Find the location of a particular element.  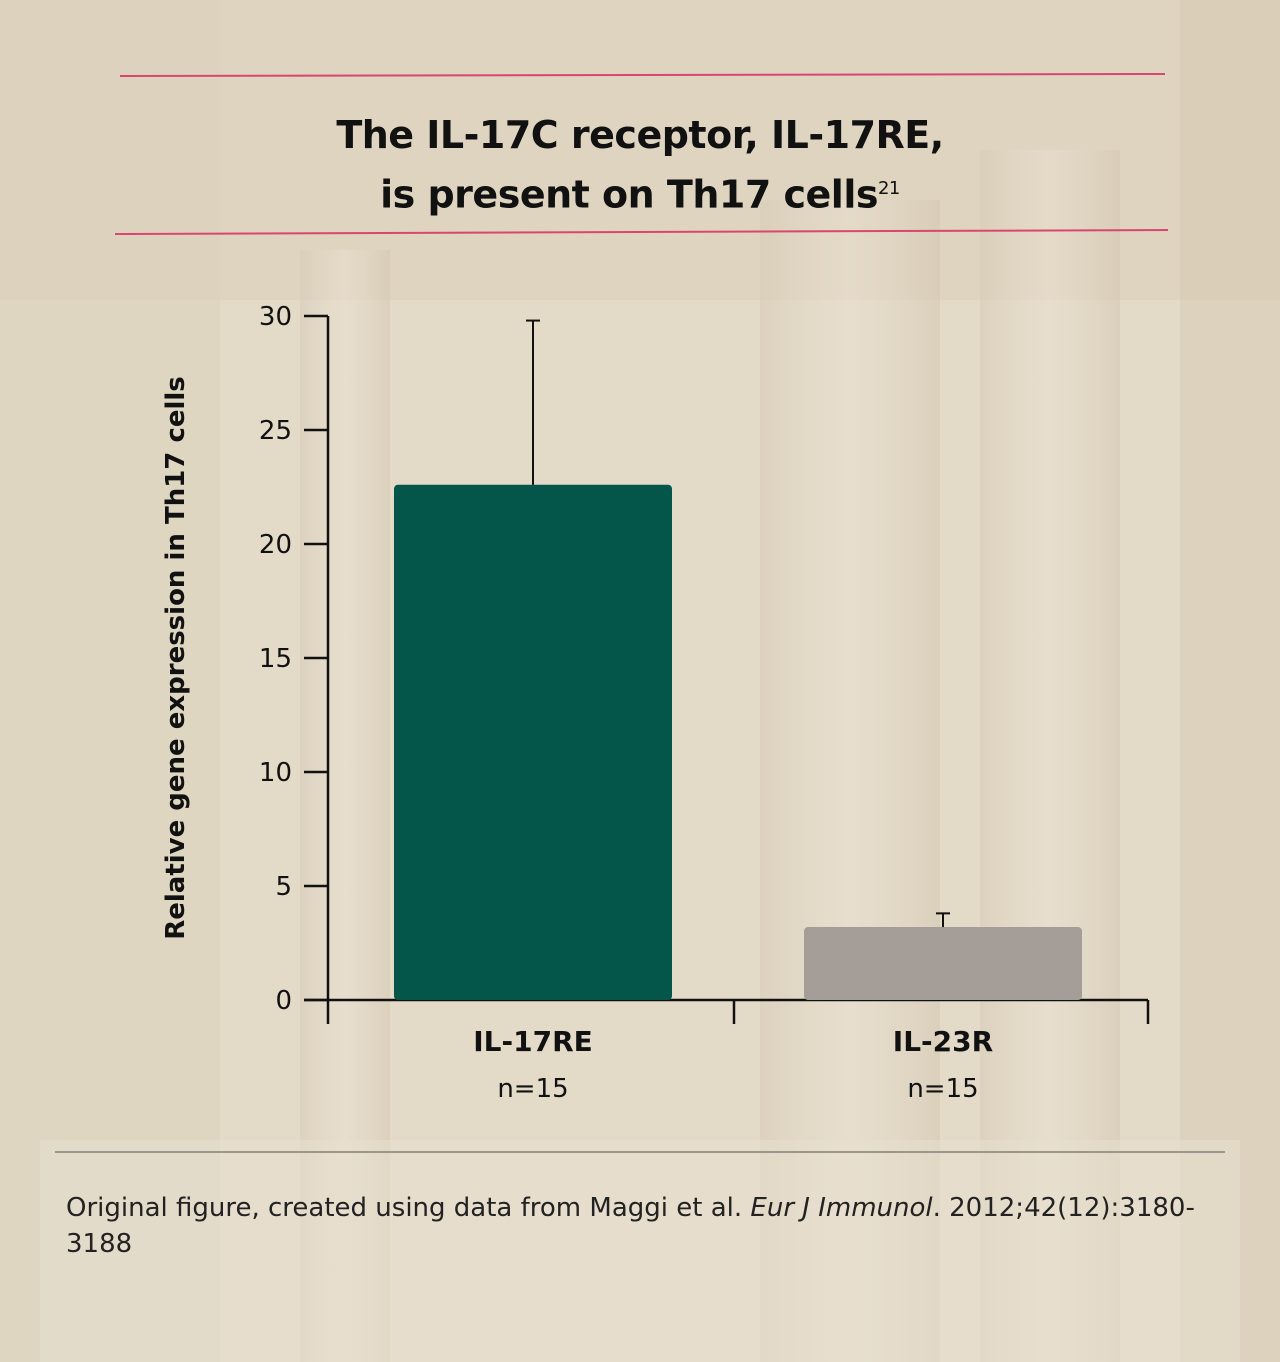

chart-title-line2: is present on Th17 cells21 is located at coordinates (640, 192).